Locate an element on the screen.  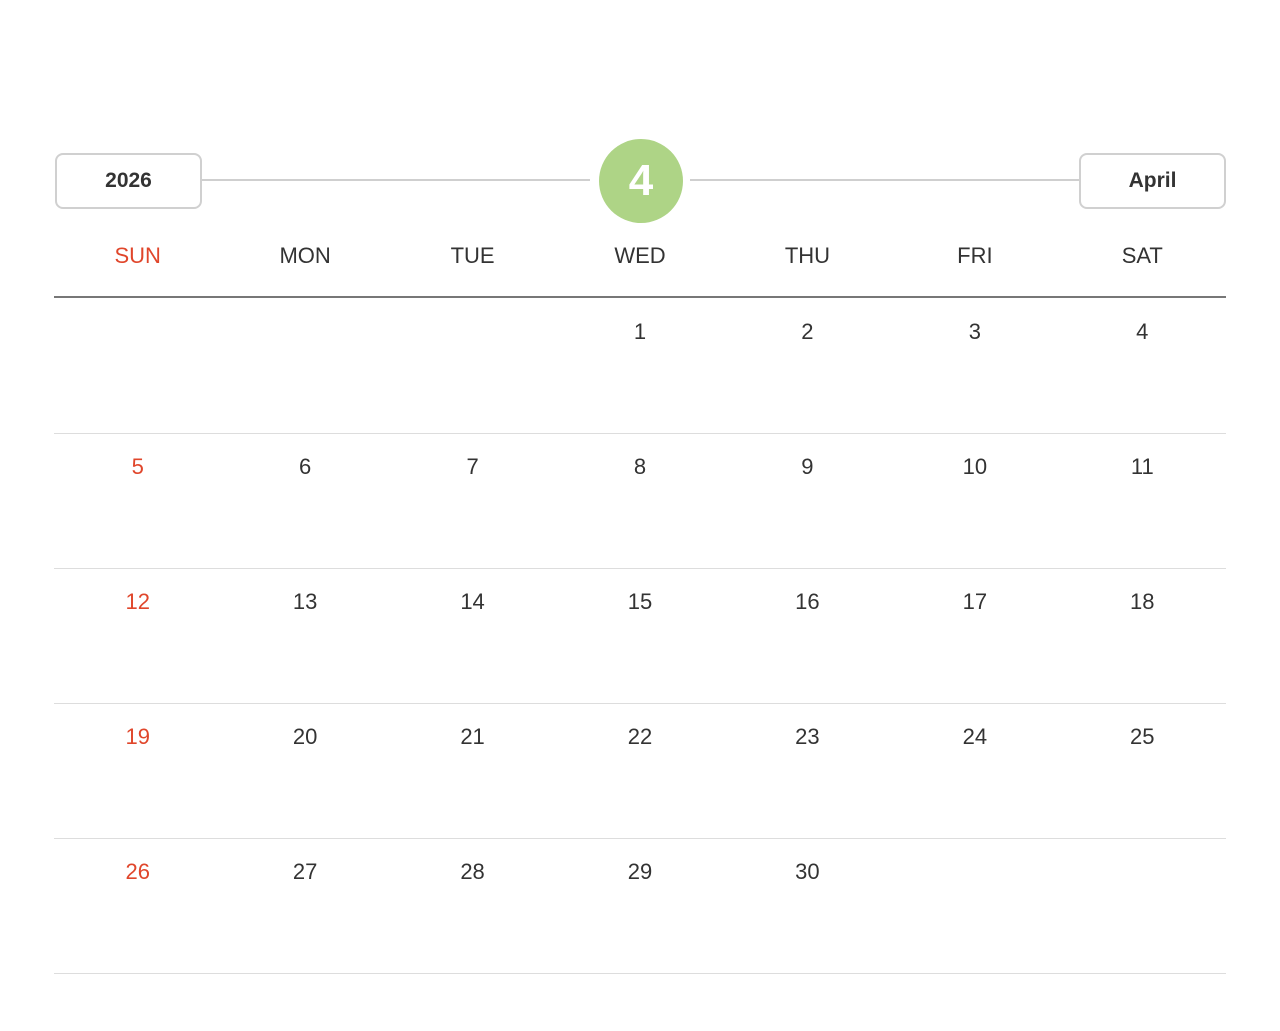
day-cell: 10 is located at coordinates (975, 466).